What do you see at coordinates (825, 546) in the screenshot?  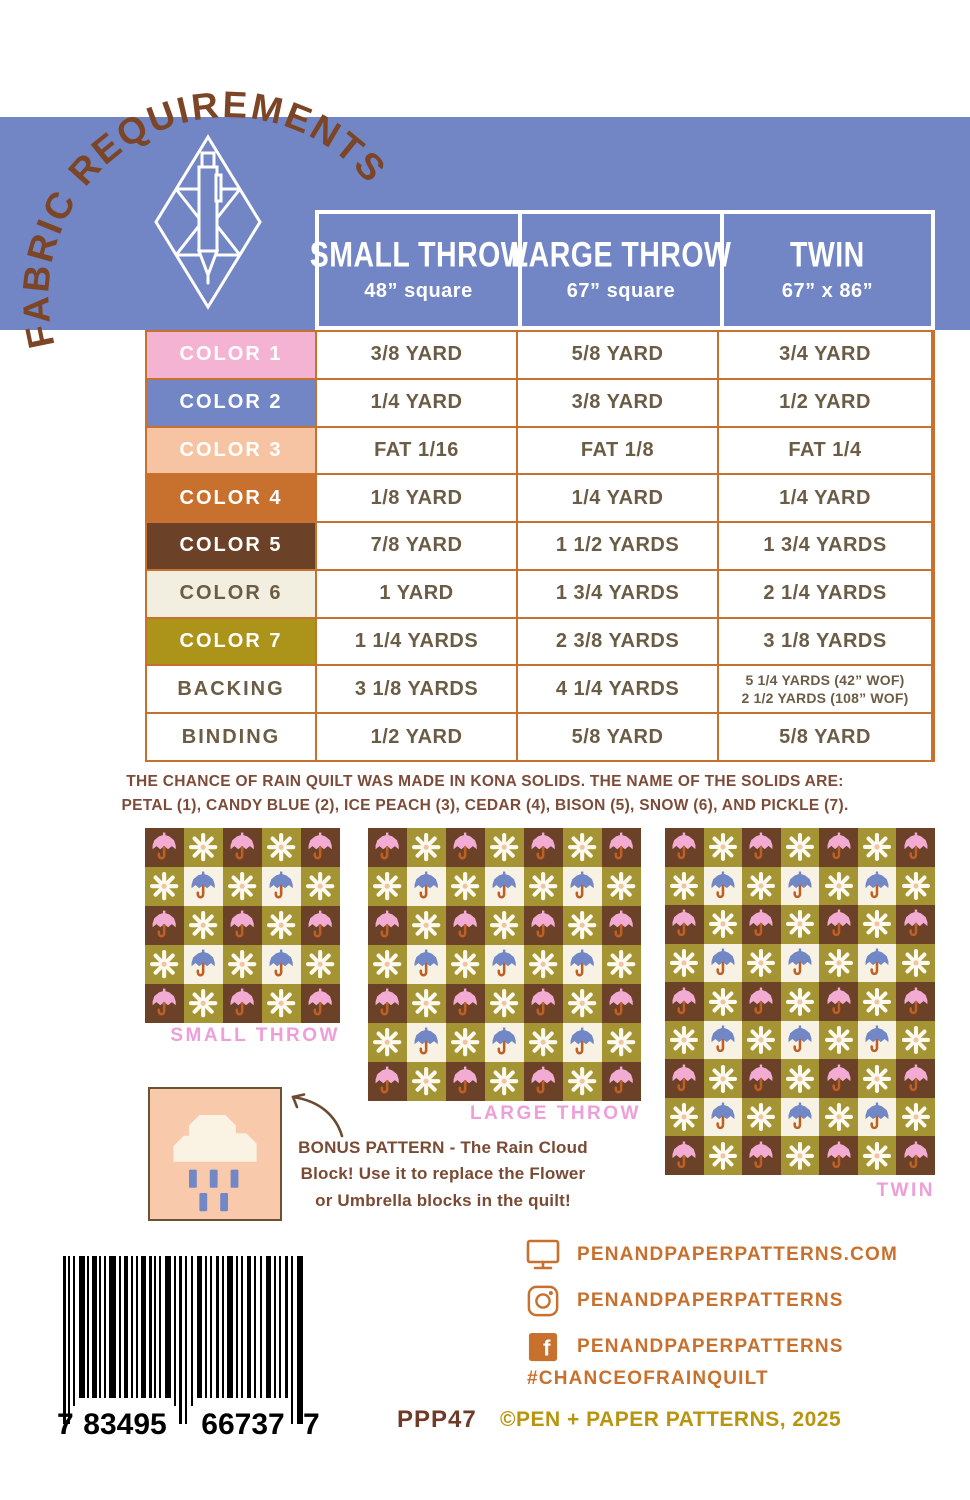 I see `yardage-cell: 1 3/4 YARDS` at bounding box center [825, 546].